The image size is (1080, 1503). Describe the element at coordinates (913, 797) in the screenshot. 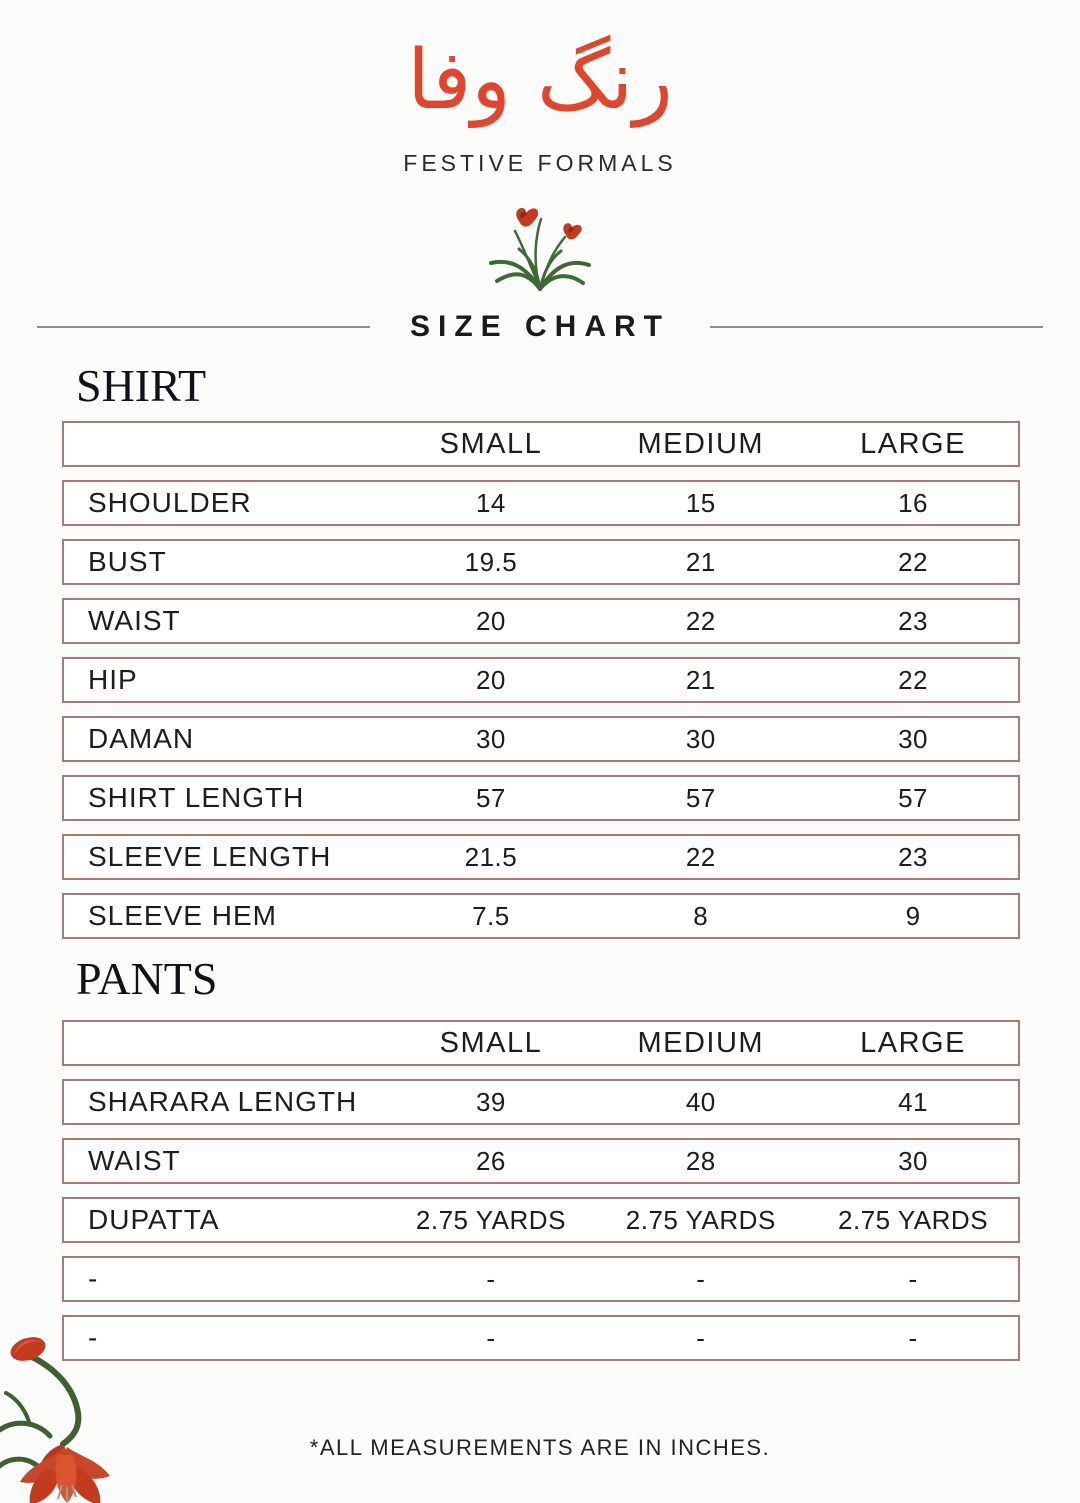

I see `row-value-large: 57` at that location.